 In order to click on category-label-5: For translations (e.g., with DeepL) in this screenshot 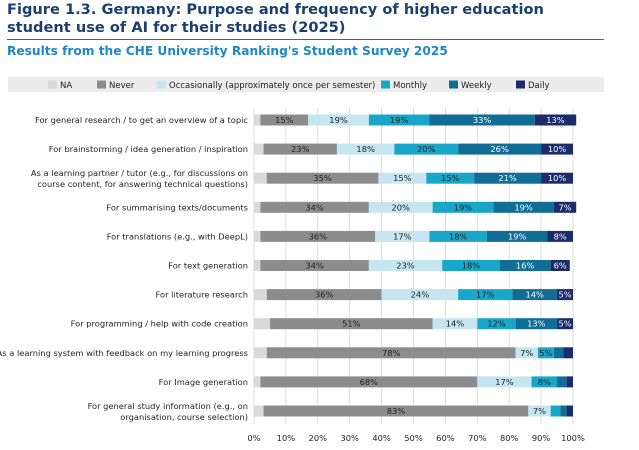, I will do `click(177, 236)`.